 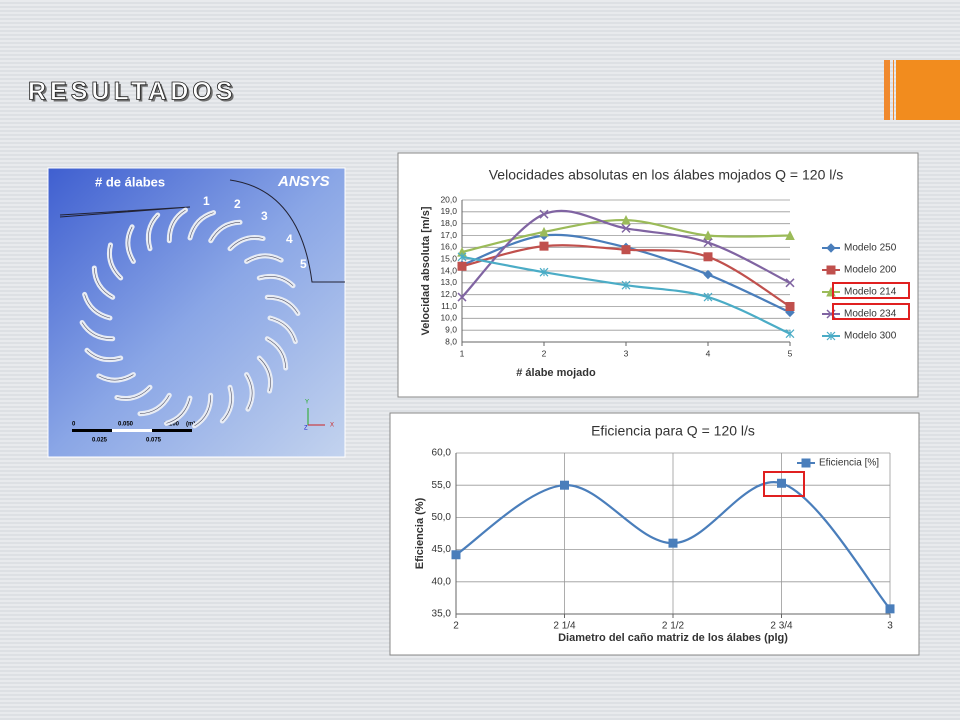 What do you see at coordinates (289, 239) in the screenshot?
I see `blade-number: 4` at bounding box center [289, 239].